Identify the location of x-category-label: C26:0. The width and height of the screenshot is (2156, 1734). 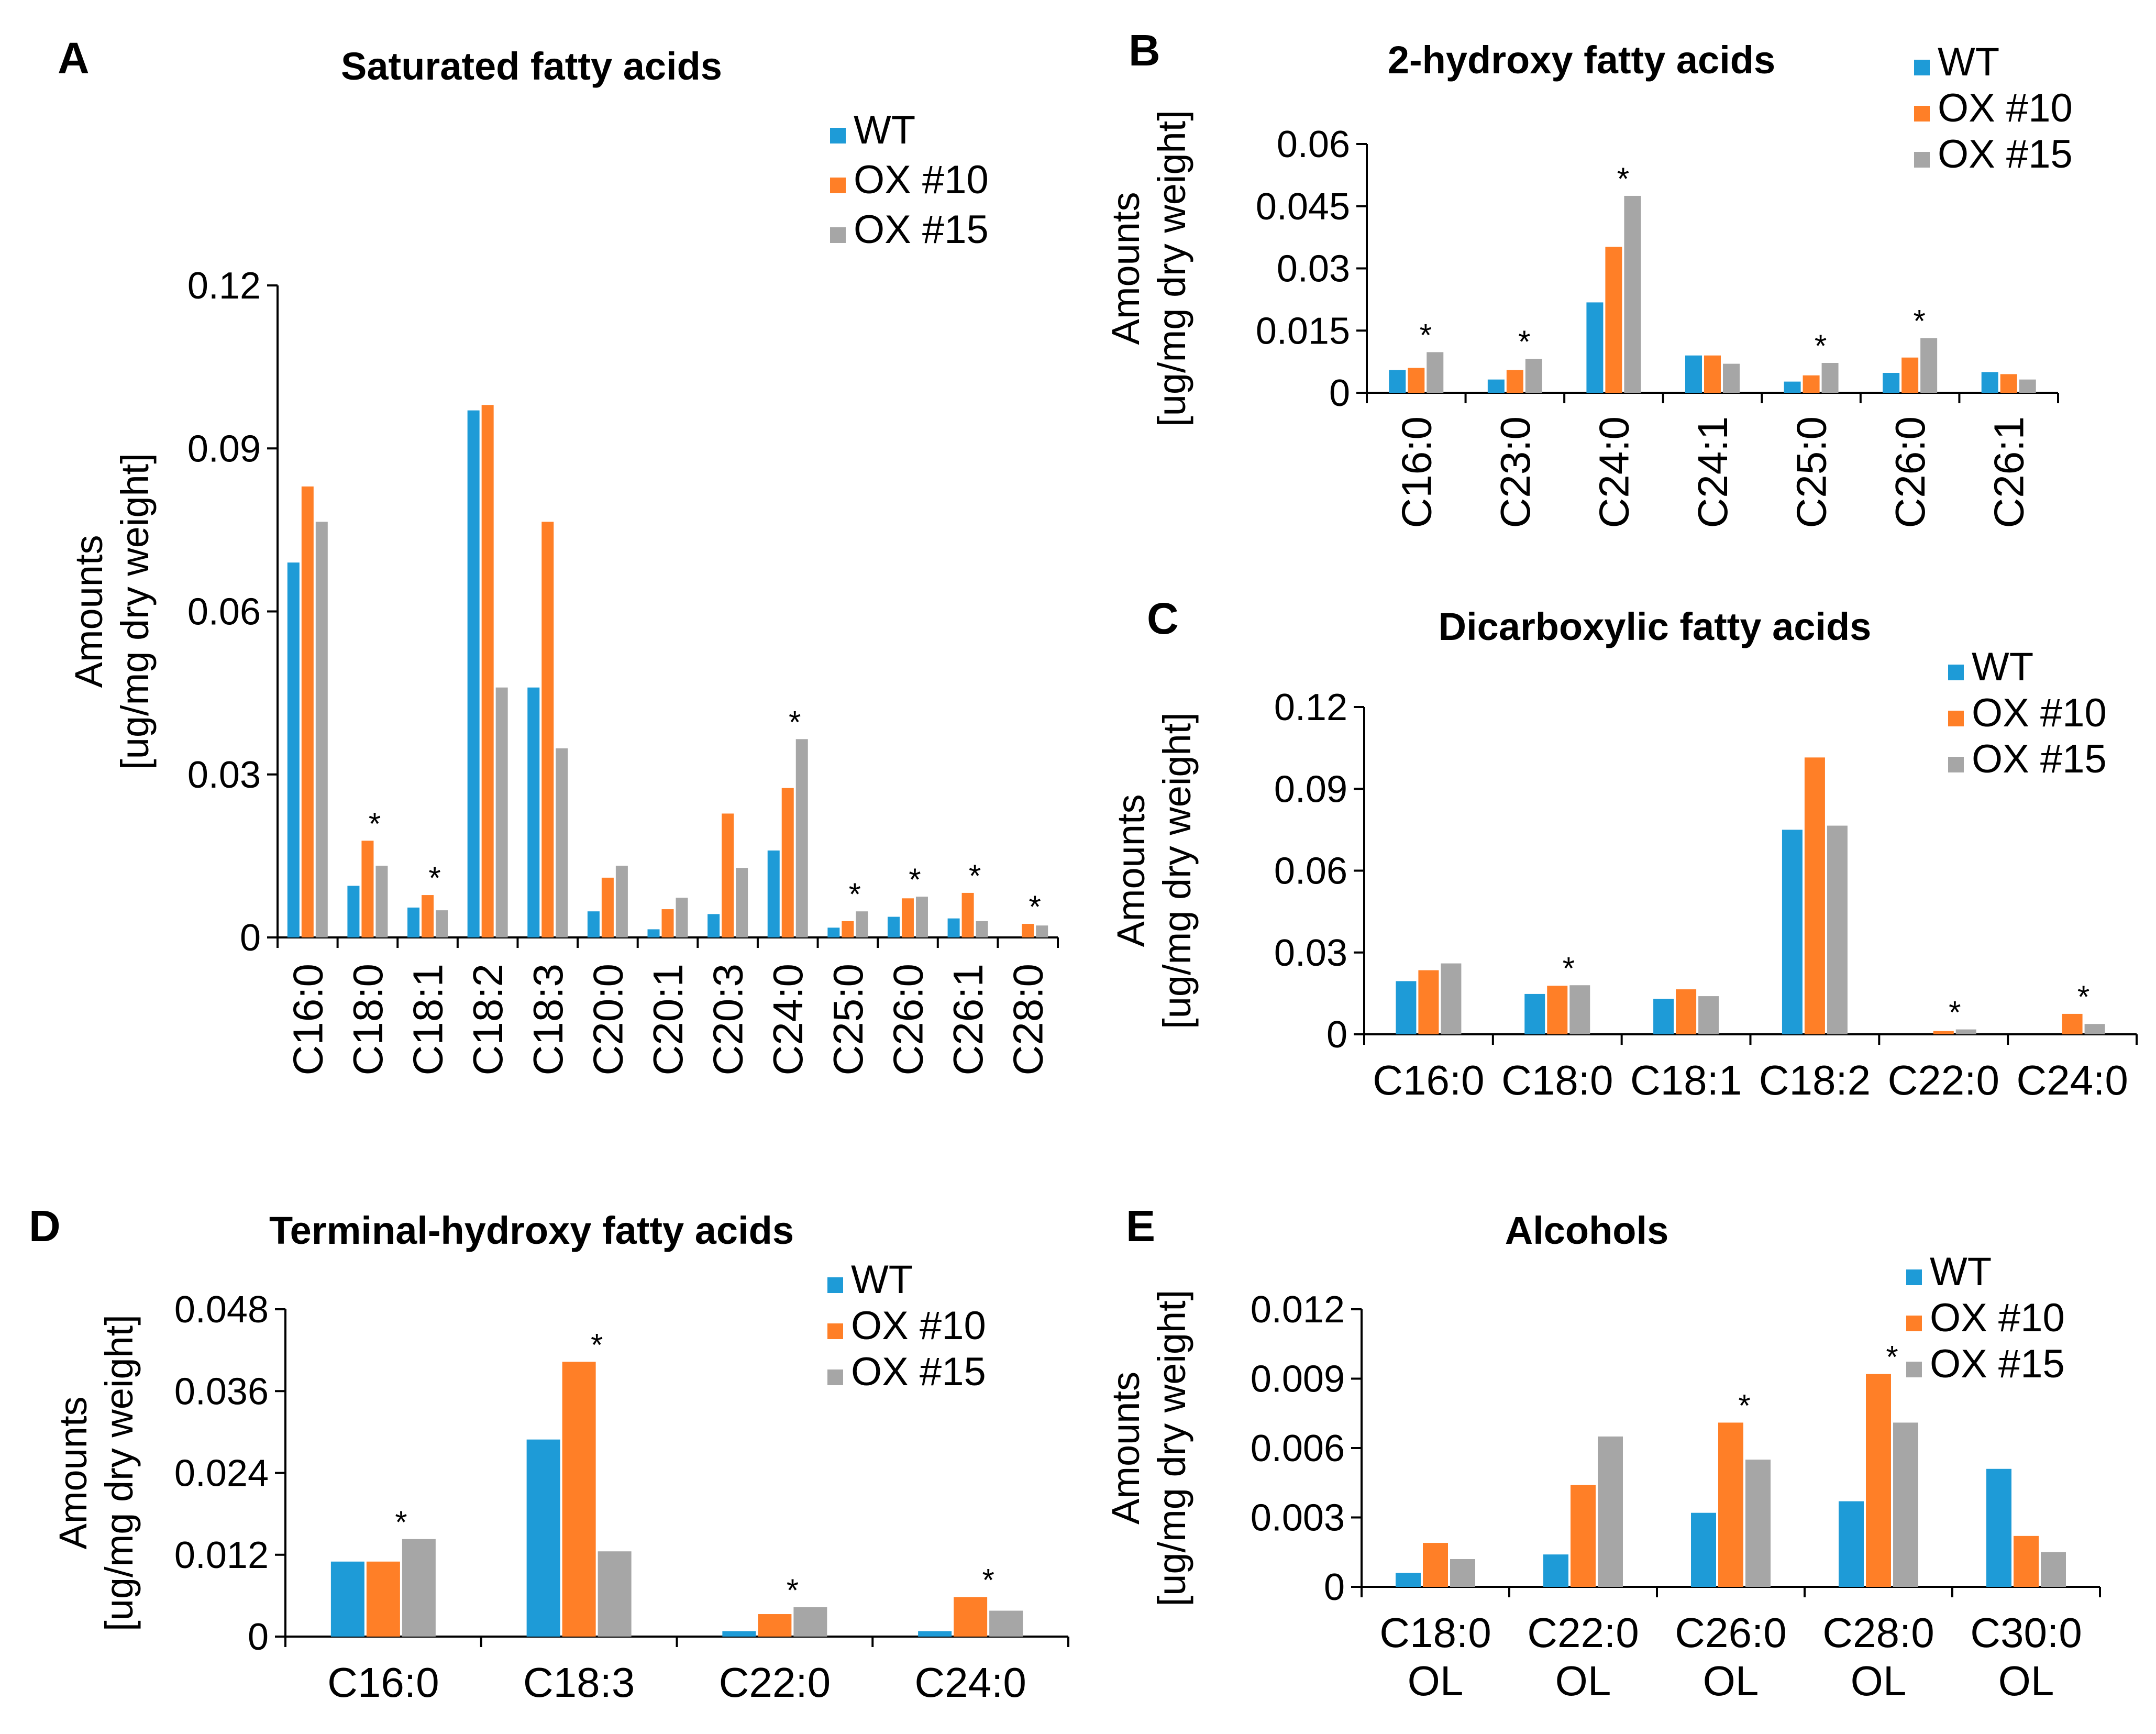
(907, 1019).